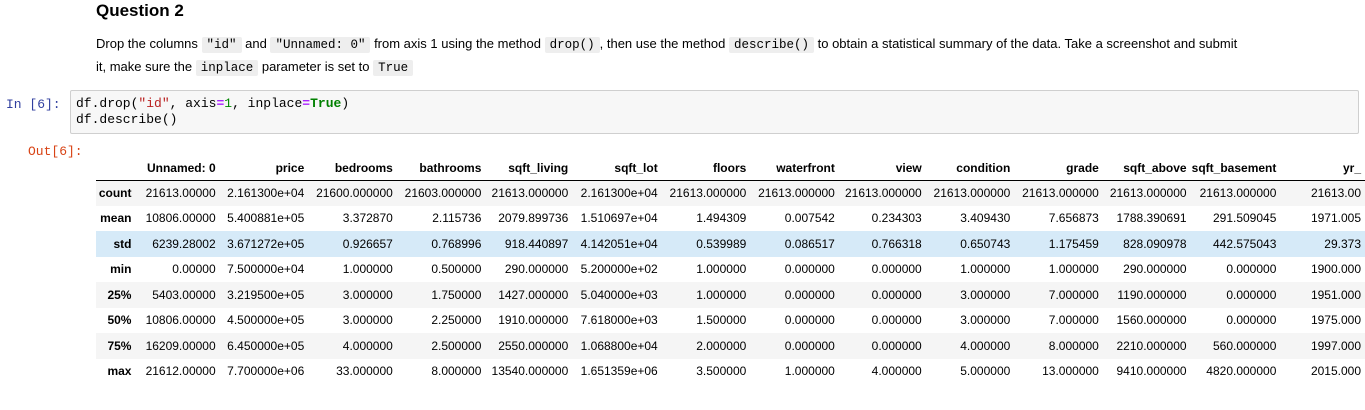 The height and width of the screenshot is (410, 1365). What do you see at coordinates (228, 103) in the screenshot?
I see `code-token-number: 1` at bounding box center [228, 103].